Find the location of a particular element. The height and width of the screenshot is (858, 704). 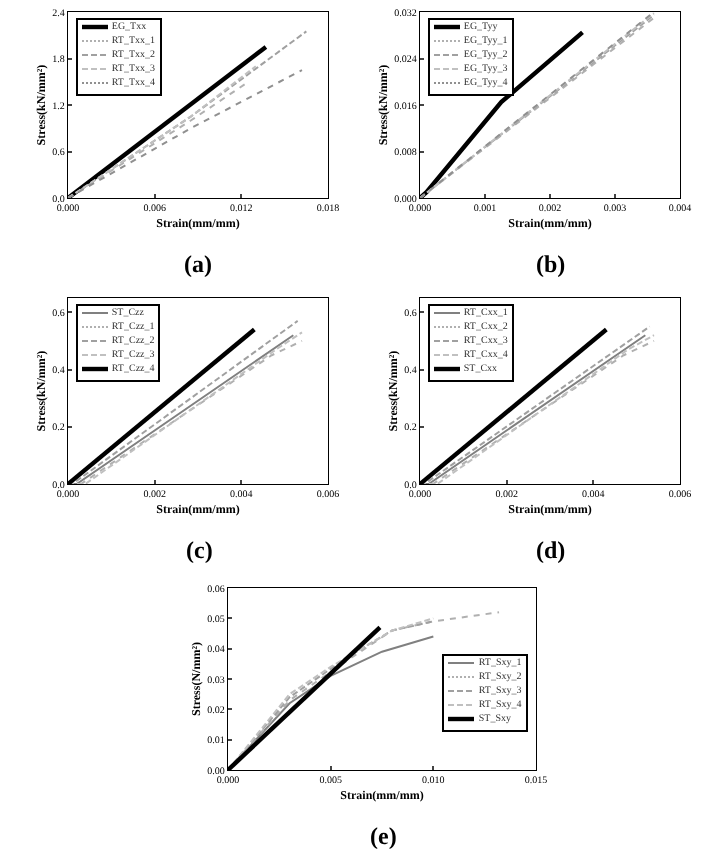

text: (d) is located at coordinates (551, 550).